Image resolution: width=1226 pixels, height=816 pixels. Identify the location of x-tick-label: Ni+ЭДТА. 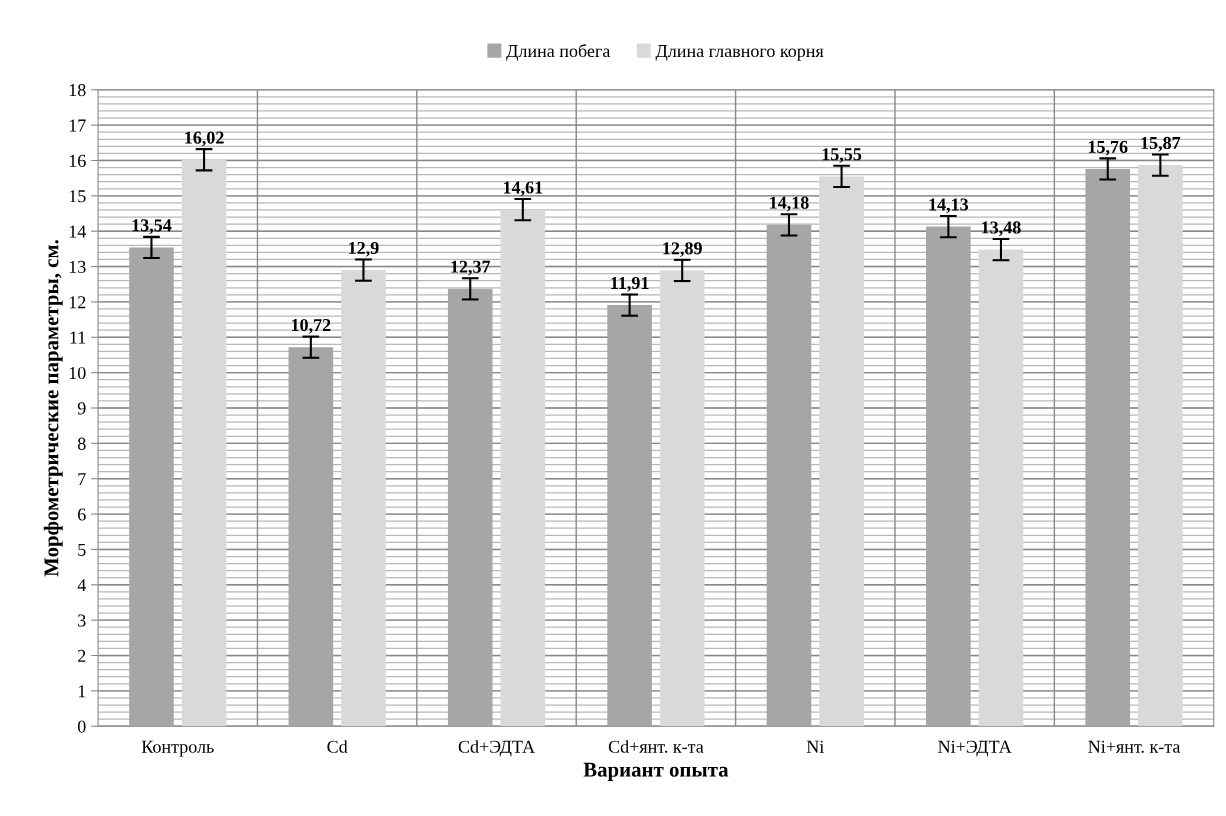
(975, 748).